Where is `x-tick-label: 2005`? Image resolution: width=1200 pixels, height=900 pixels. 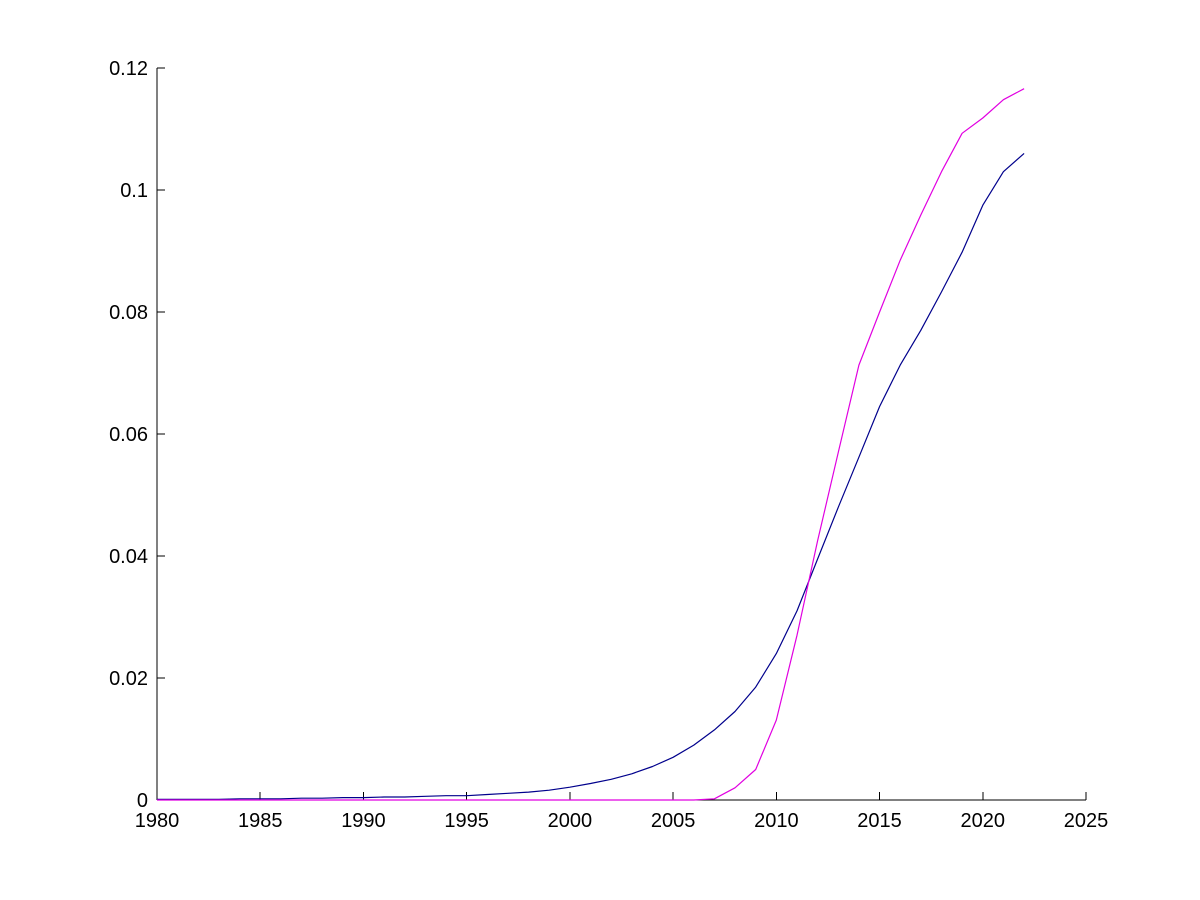
x-tick-label: 2005 is located at coordinates (673, 821).